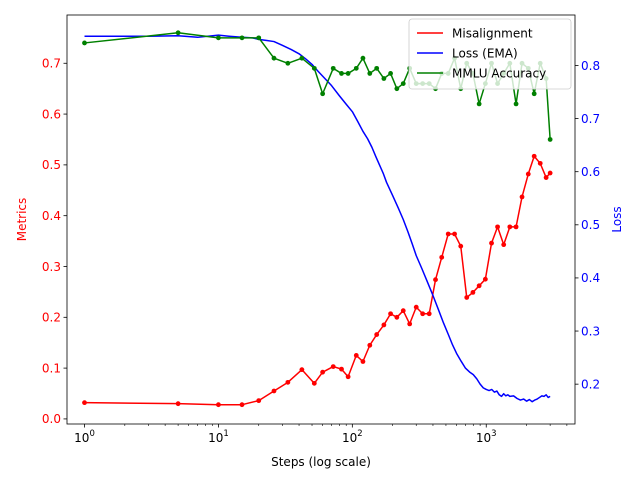 The height and width of the screenshot is (480, 640). Describe the element at coordinates (51, 368) in the screenshot. I see `y-left-tick-label: 0.1` at that location.